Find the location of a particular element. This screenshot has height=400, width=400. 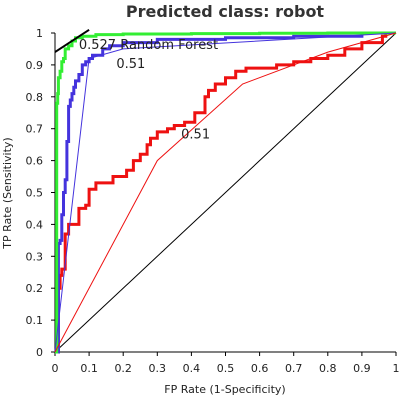

y-tick-label: 0.6 is located at coordinates (35, 161).